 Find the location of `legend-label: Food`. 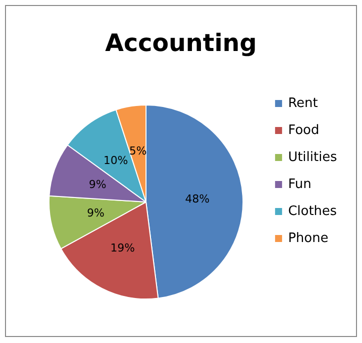

legend-label: Food is located at coordinates (304, 130).